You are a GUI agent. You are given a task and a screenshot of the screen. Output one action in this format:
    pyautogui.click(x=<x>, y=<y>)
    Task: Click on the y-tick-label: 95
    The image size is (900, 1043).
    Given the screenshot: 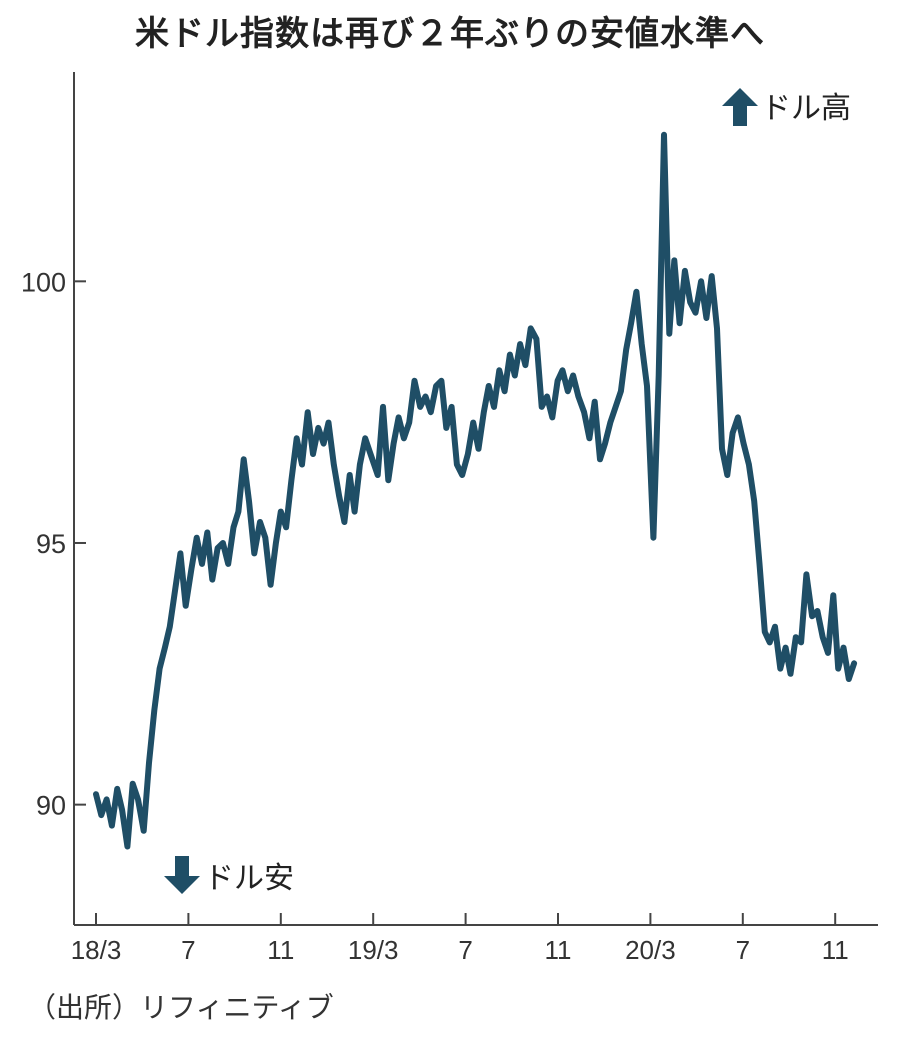 What is the action you would take?
    pyautogui.click(x=51, y=544)
    